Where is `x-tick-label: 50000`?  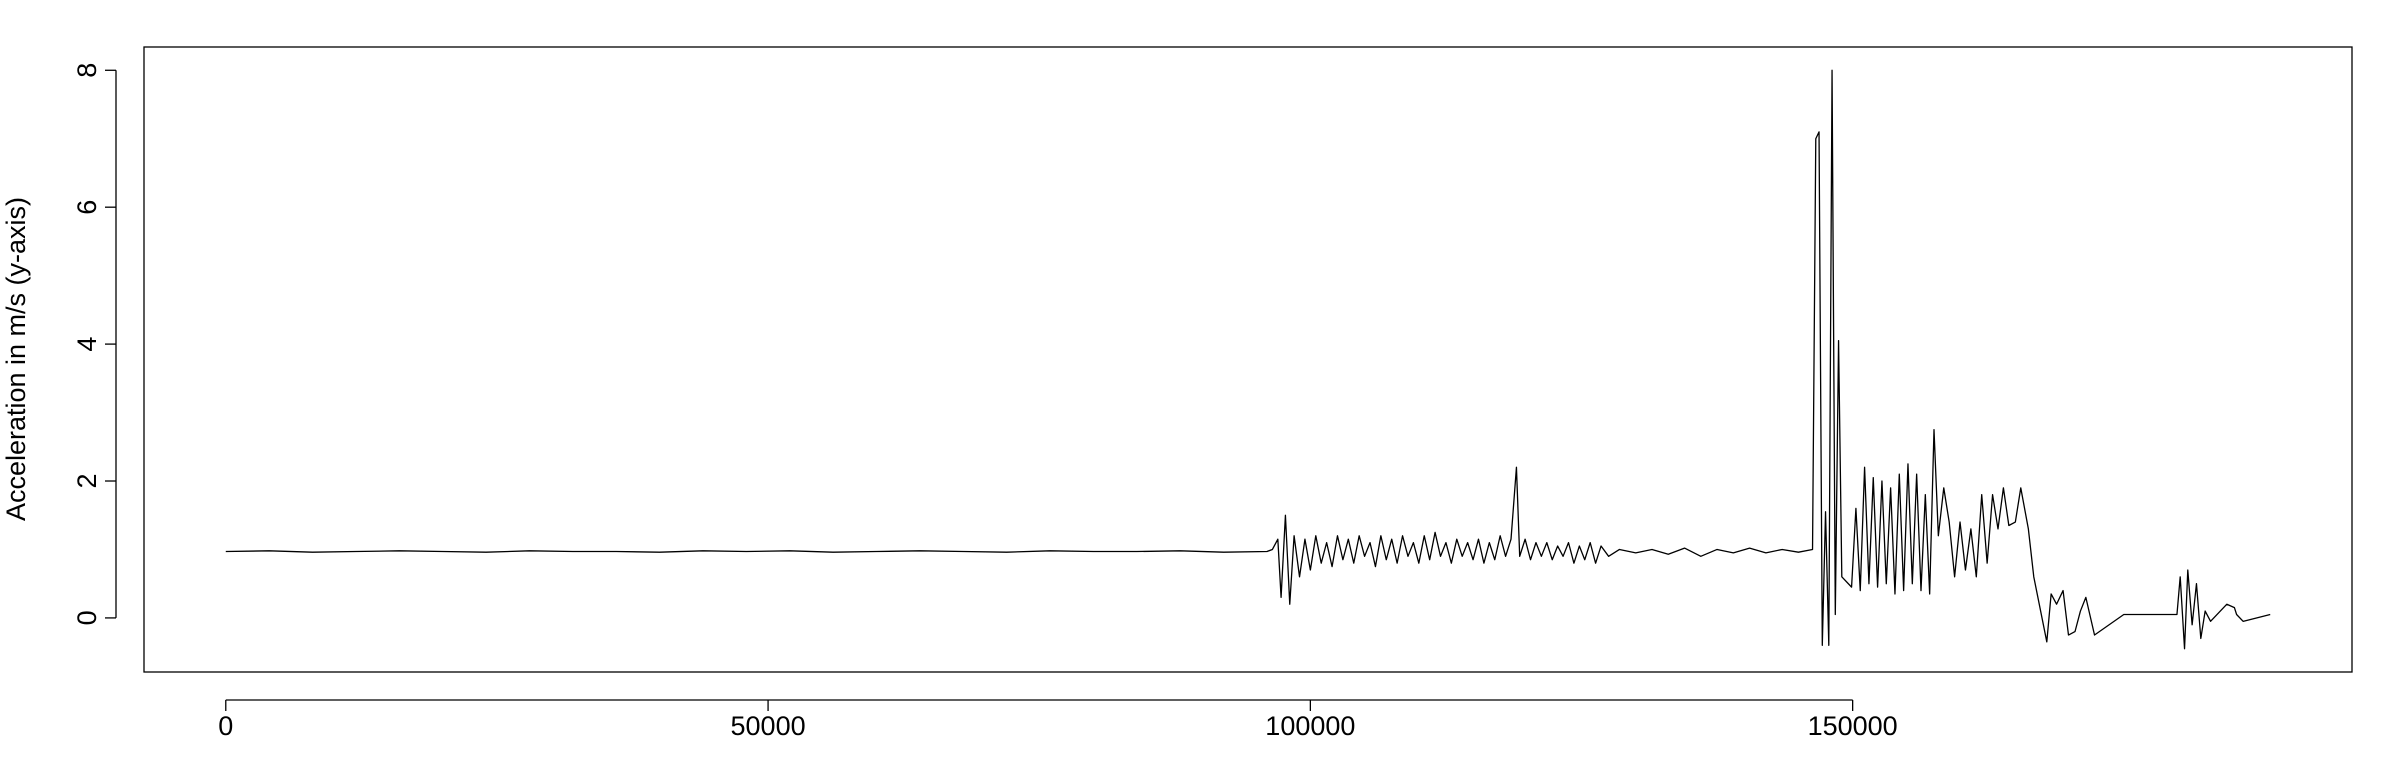
x-tick-label: 50000 is located at coordinates (768, 726).